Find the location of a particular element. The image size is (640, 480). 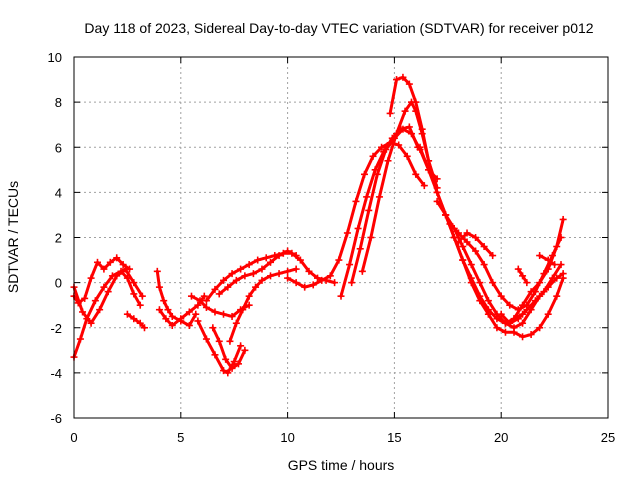

y-tick-label: -4 is located at coordinates (56, 373).